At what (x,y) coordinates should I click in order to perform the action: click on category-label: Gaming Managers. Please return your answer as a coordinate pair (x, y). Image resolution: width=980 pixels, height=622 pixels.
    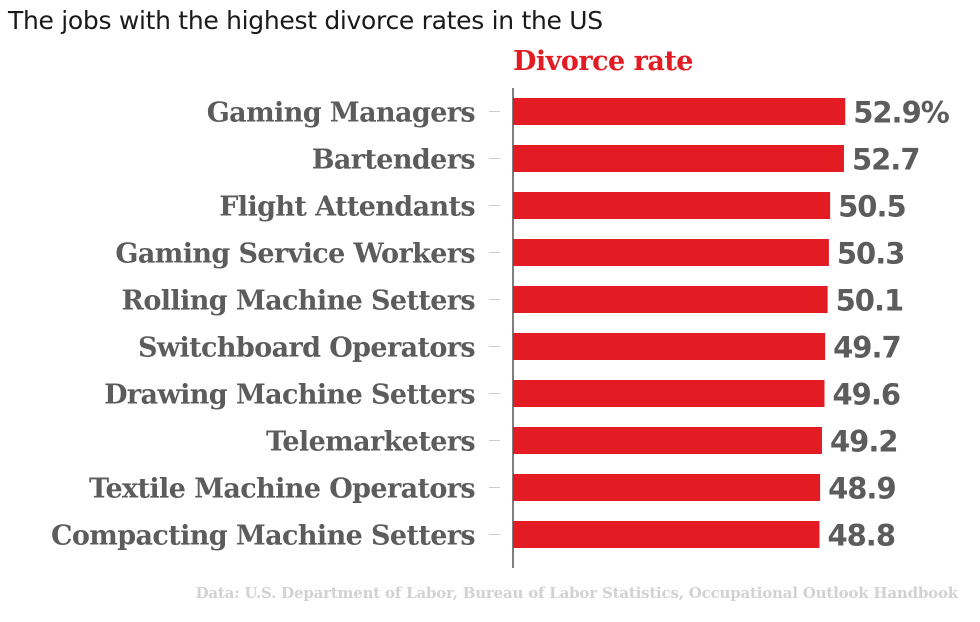
    Looking at the image, I should click on (341, 113).